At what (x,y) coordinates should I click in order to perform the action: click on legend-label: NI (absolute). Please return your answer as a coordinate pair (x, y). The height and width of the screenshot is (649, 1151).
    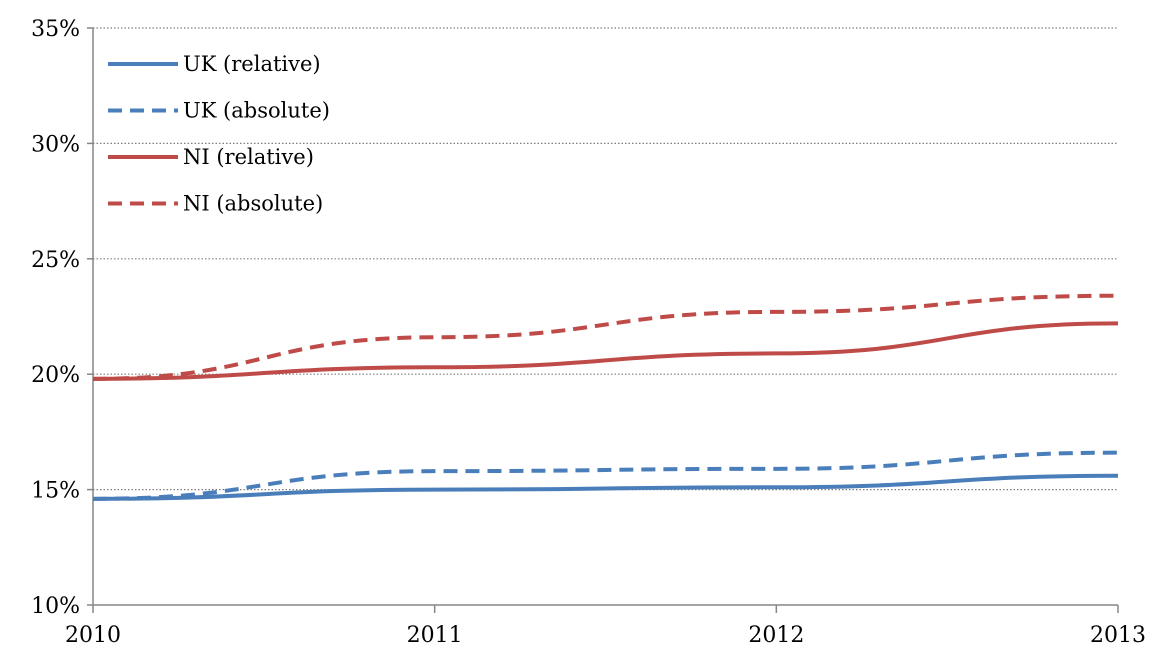
    Looking at the image, I should click on (253, 204).